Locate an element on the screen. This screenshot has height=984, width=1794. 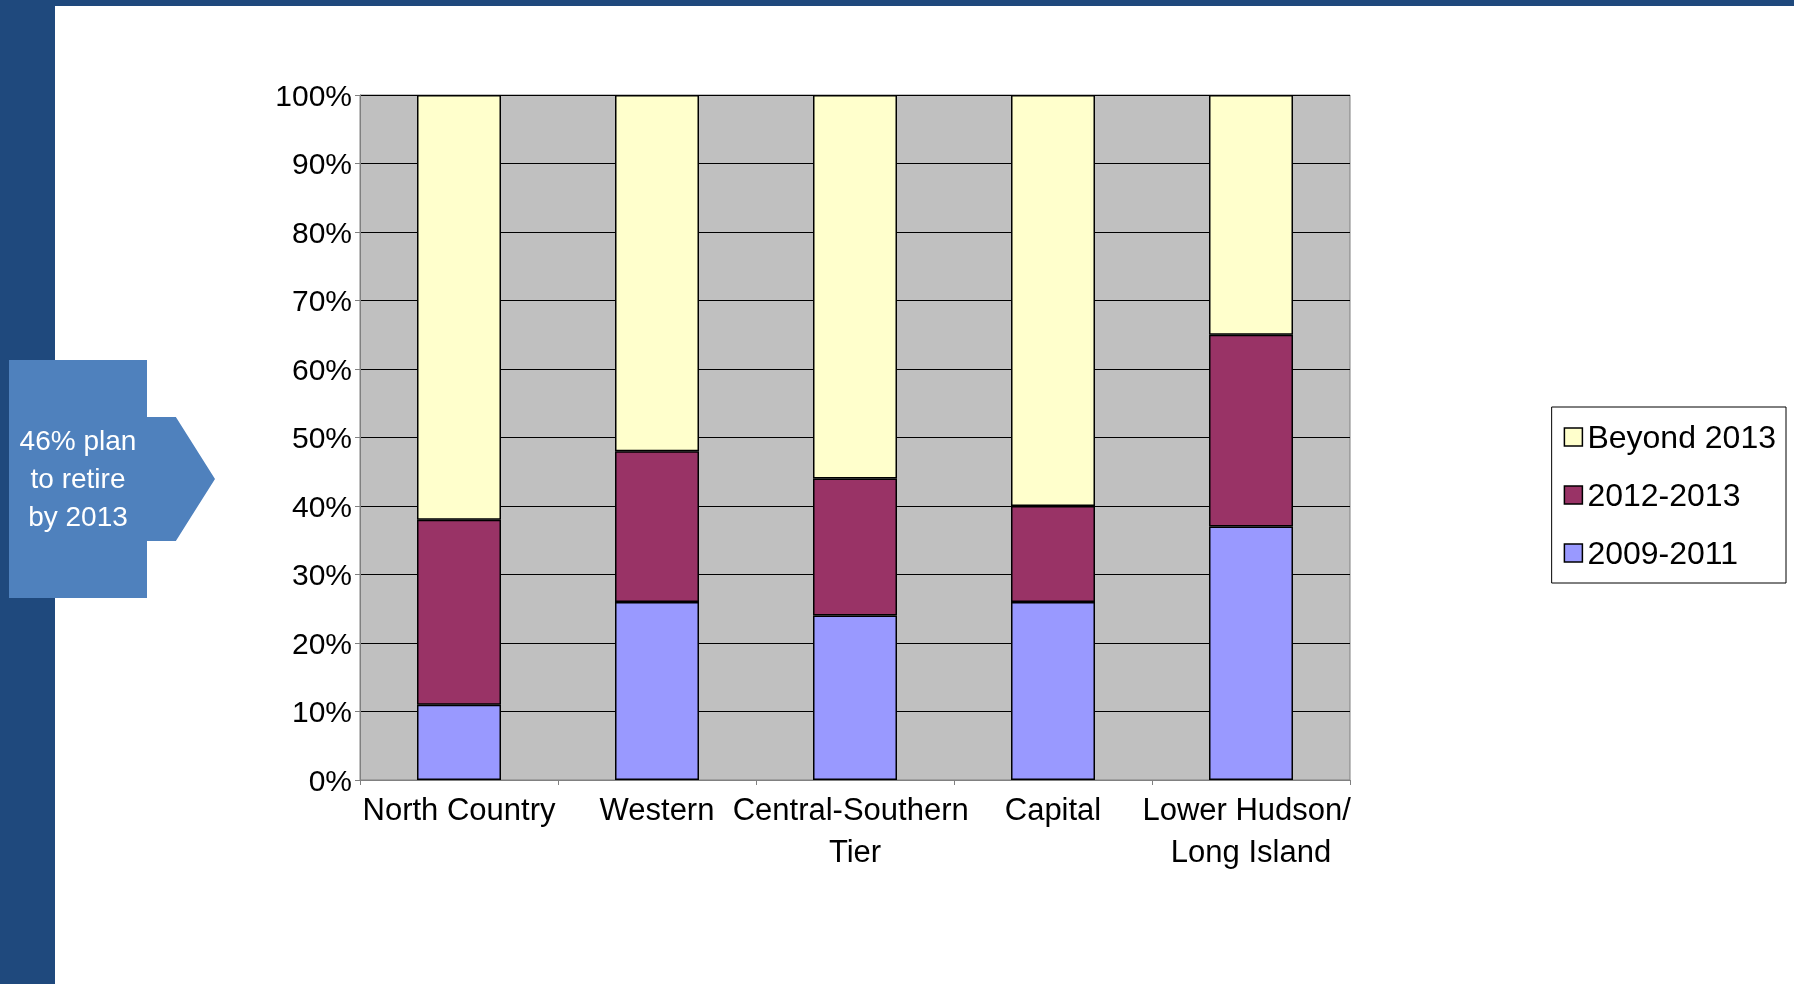
y-tick-label: 100% is located at coordinates (313, 95).